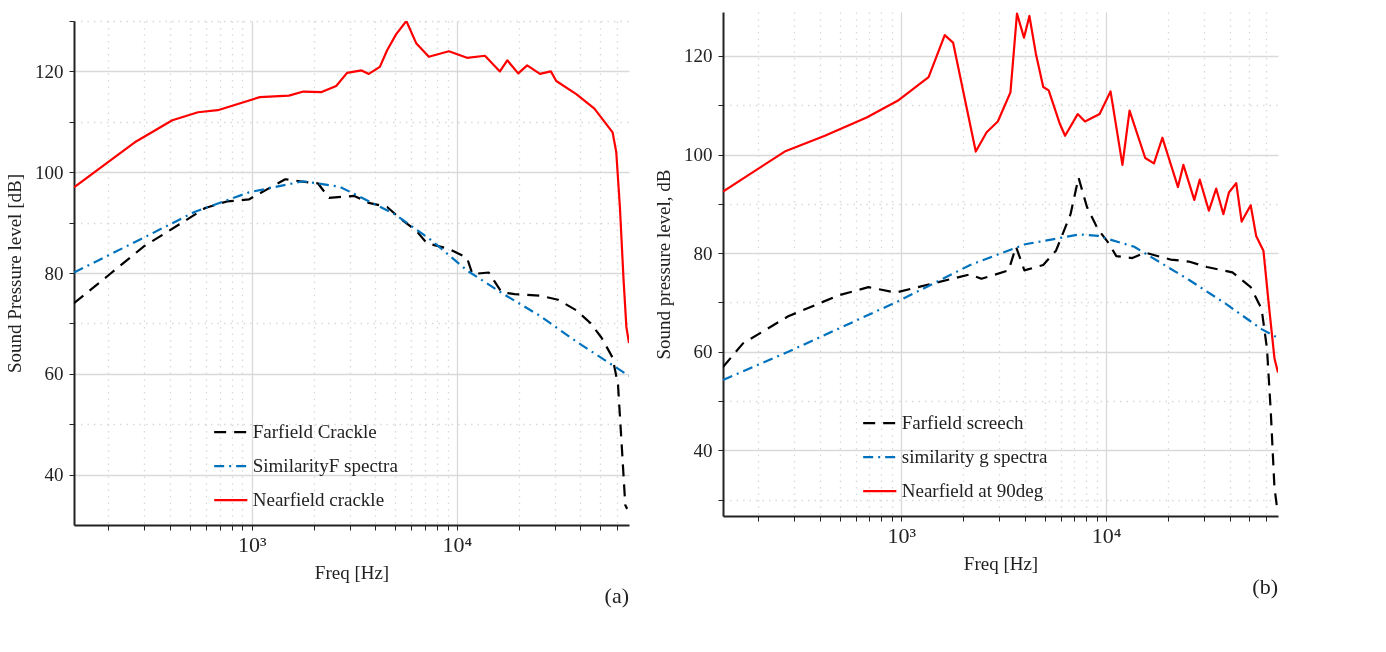 This screenshot has height=652, width=1386. I want to click on legend-label: SimilarityF spectra, so click(325, 466).